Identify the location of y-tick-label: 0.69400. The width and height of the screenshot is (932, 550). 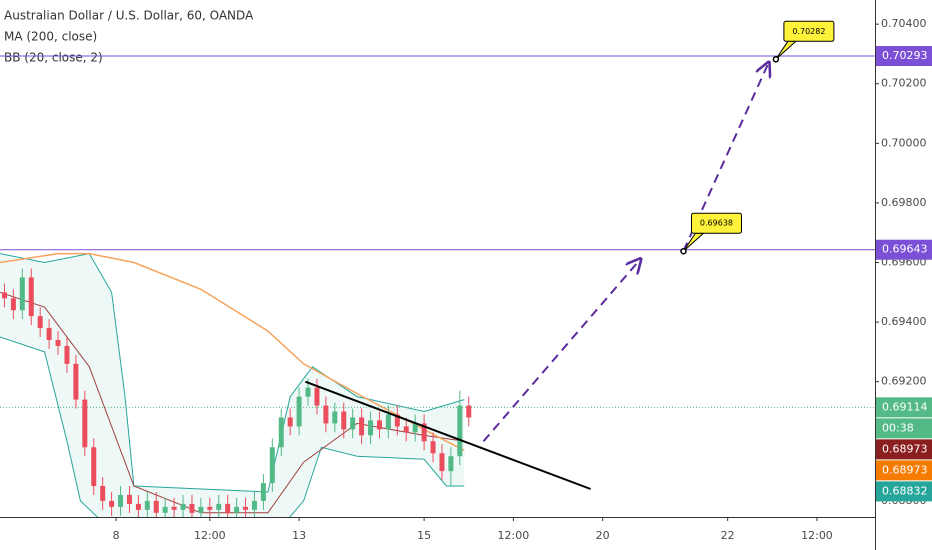
(904, 321).